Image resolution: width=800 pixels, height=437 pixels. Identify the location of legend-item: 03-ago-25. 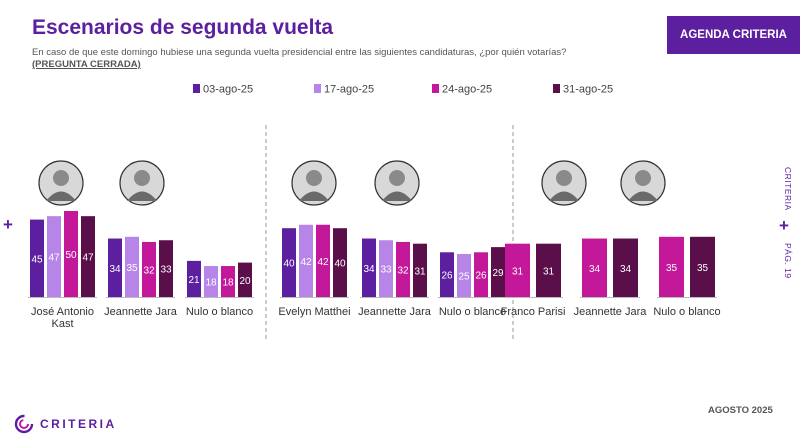
(223, 90).